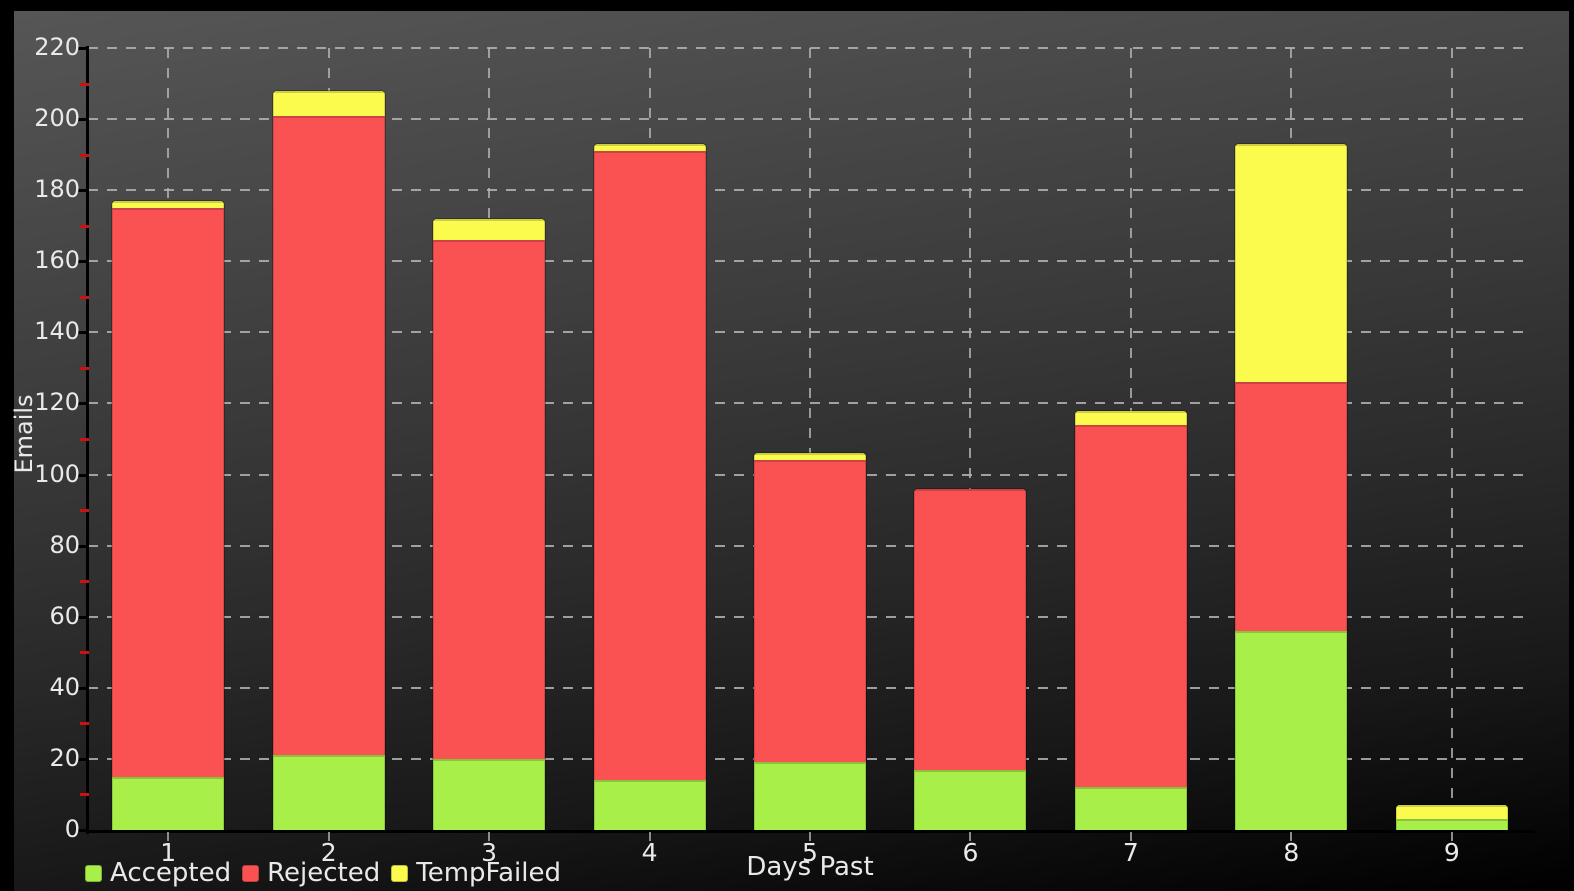 This screenshot has width=1574, height=891. I want to click on y-tick-label: 0, so click(72, 828).